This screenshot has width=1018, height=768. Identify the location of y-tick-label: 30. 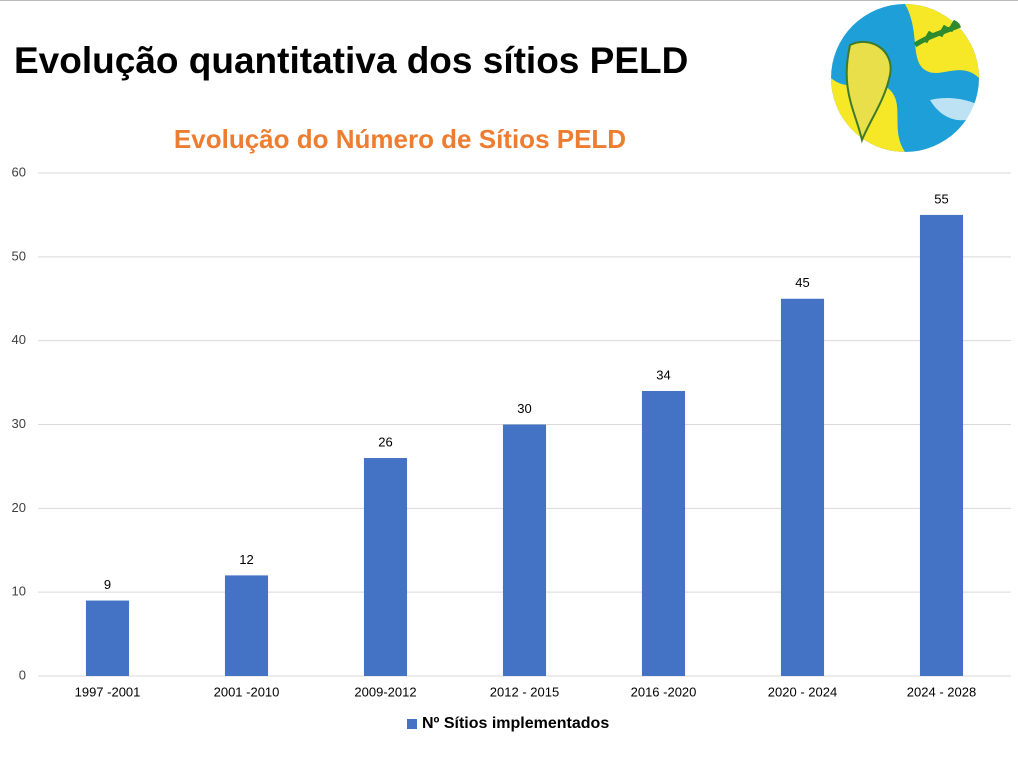
(19, 423).